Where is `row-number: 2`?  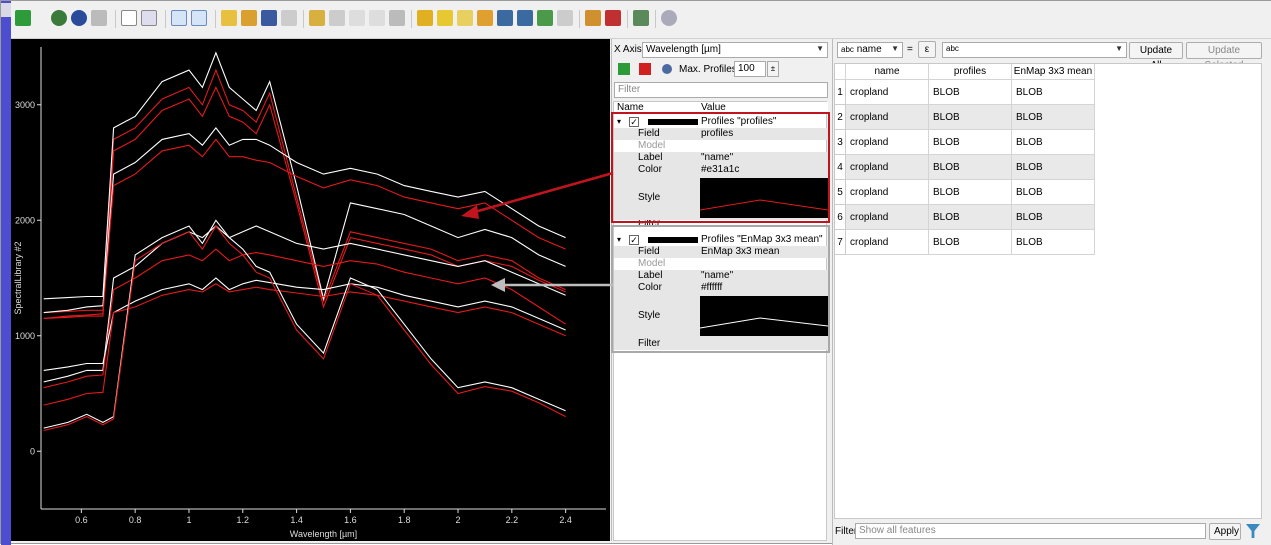
row-number: 2 is located at coordinates (840, 117).